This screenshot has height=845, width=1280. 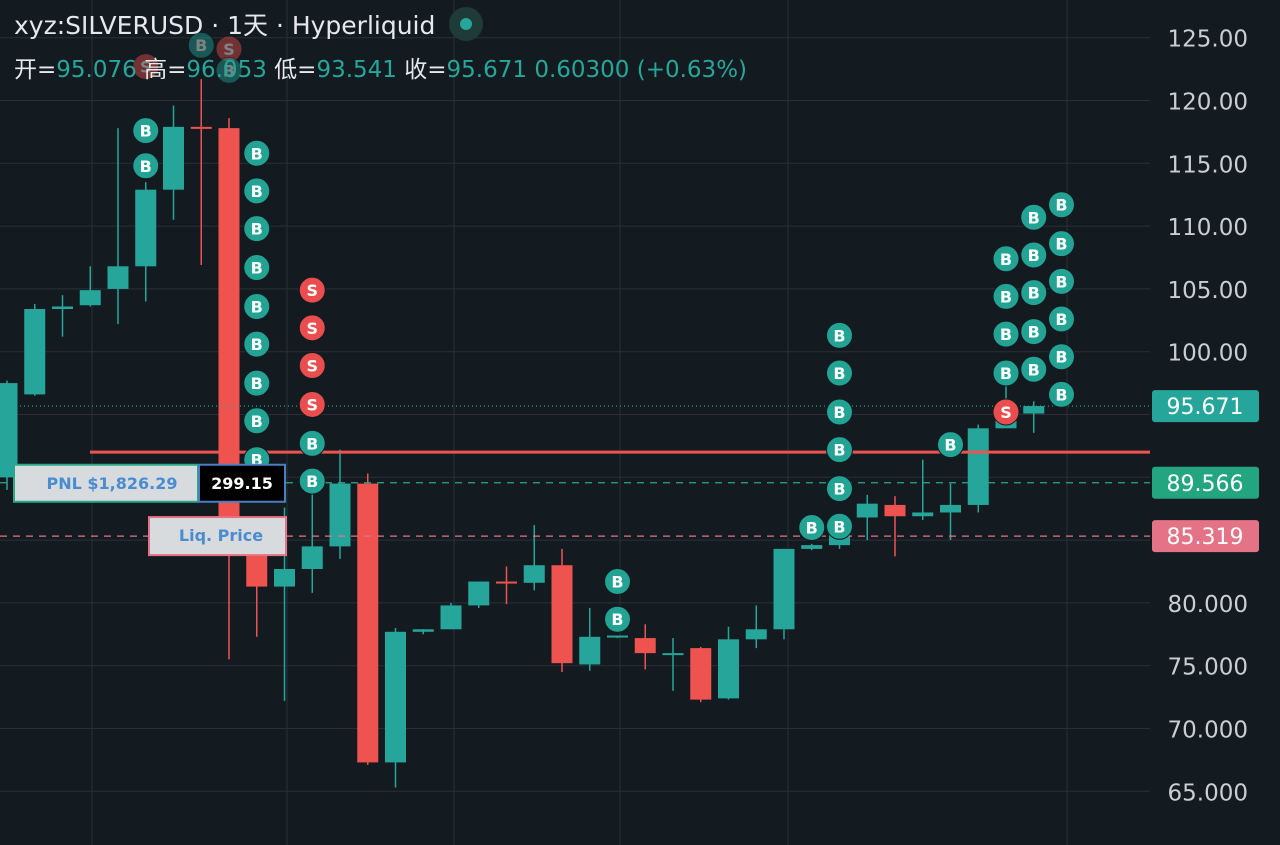 I want to click on price-tag-box, so click(x=1205, y=482).